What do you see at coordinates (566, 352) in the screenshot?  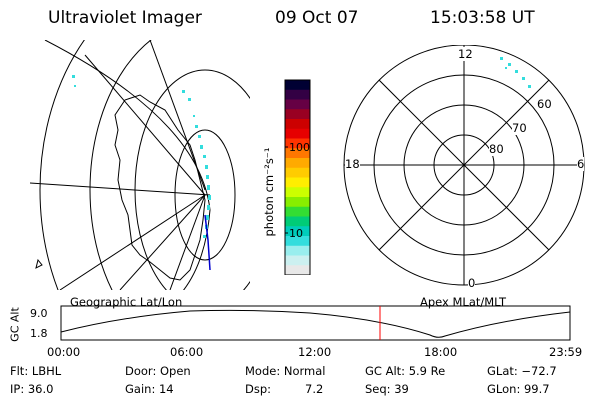 I see `x-tick-2359: 23:59` at bounding box center [566, 352].